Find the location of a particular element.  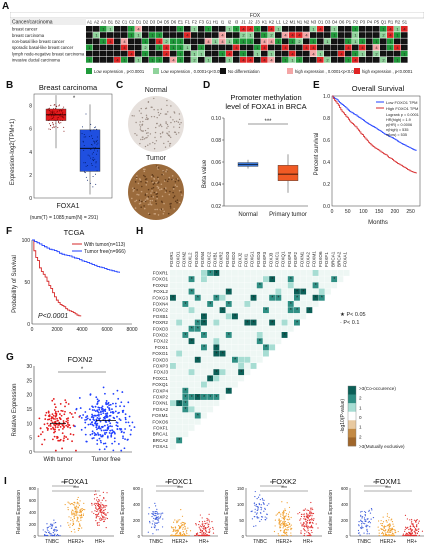

panel-a-col-header: P4 is located at coordinates (370, 22).